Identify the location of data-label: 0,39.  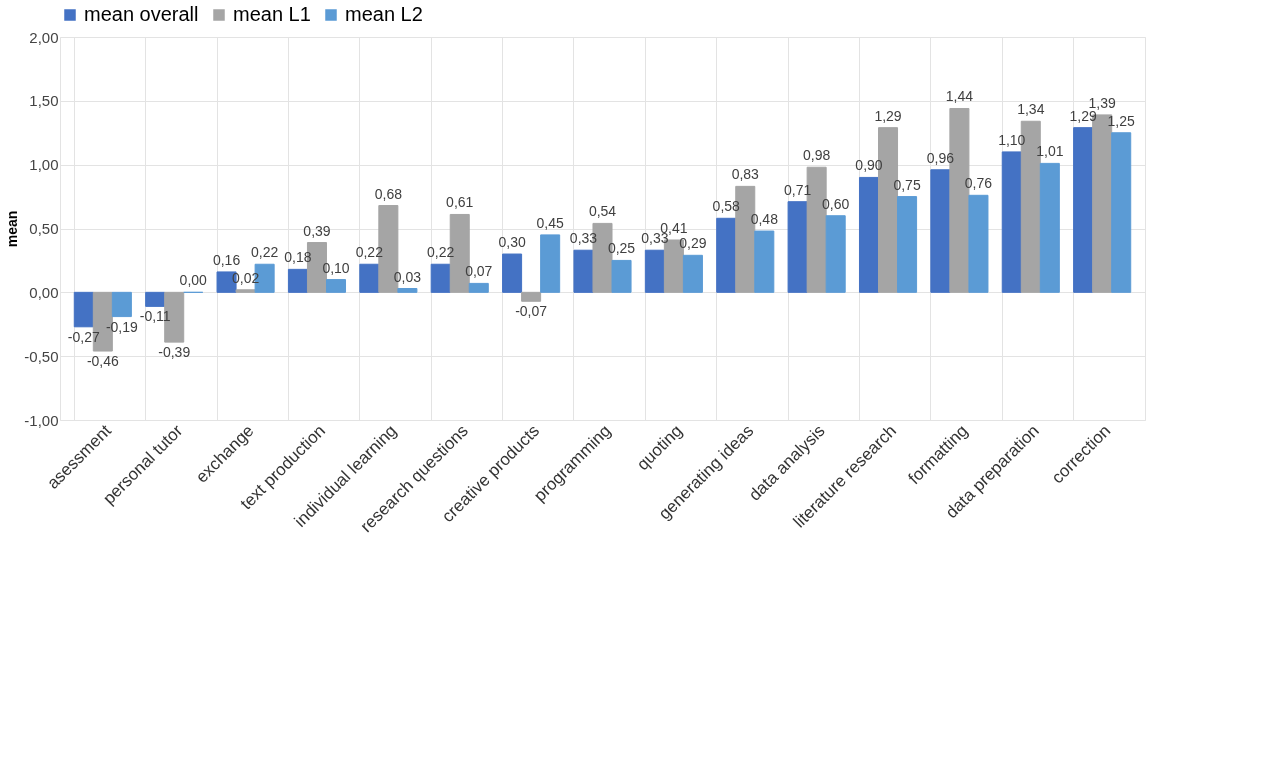
(317, 230).